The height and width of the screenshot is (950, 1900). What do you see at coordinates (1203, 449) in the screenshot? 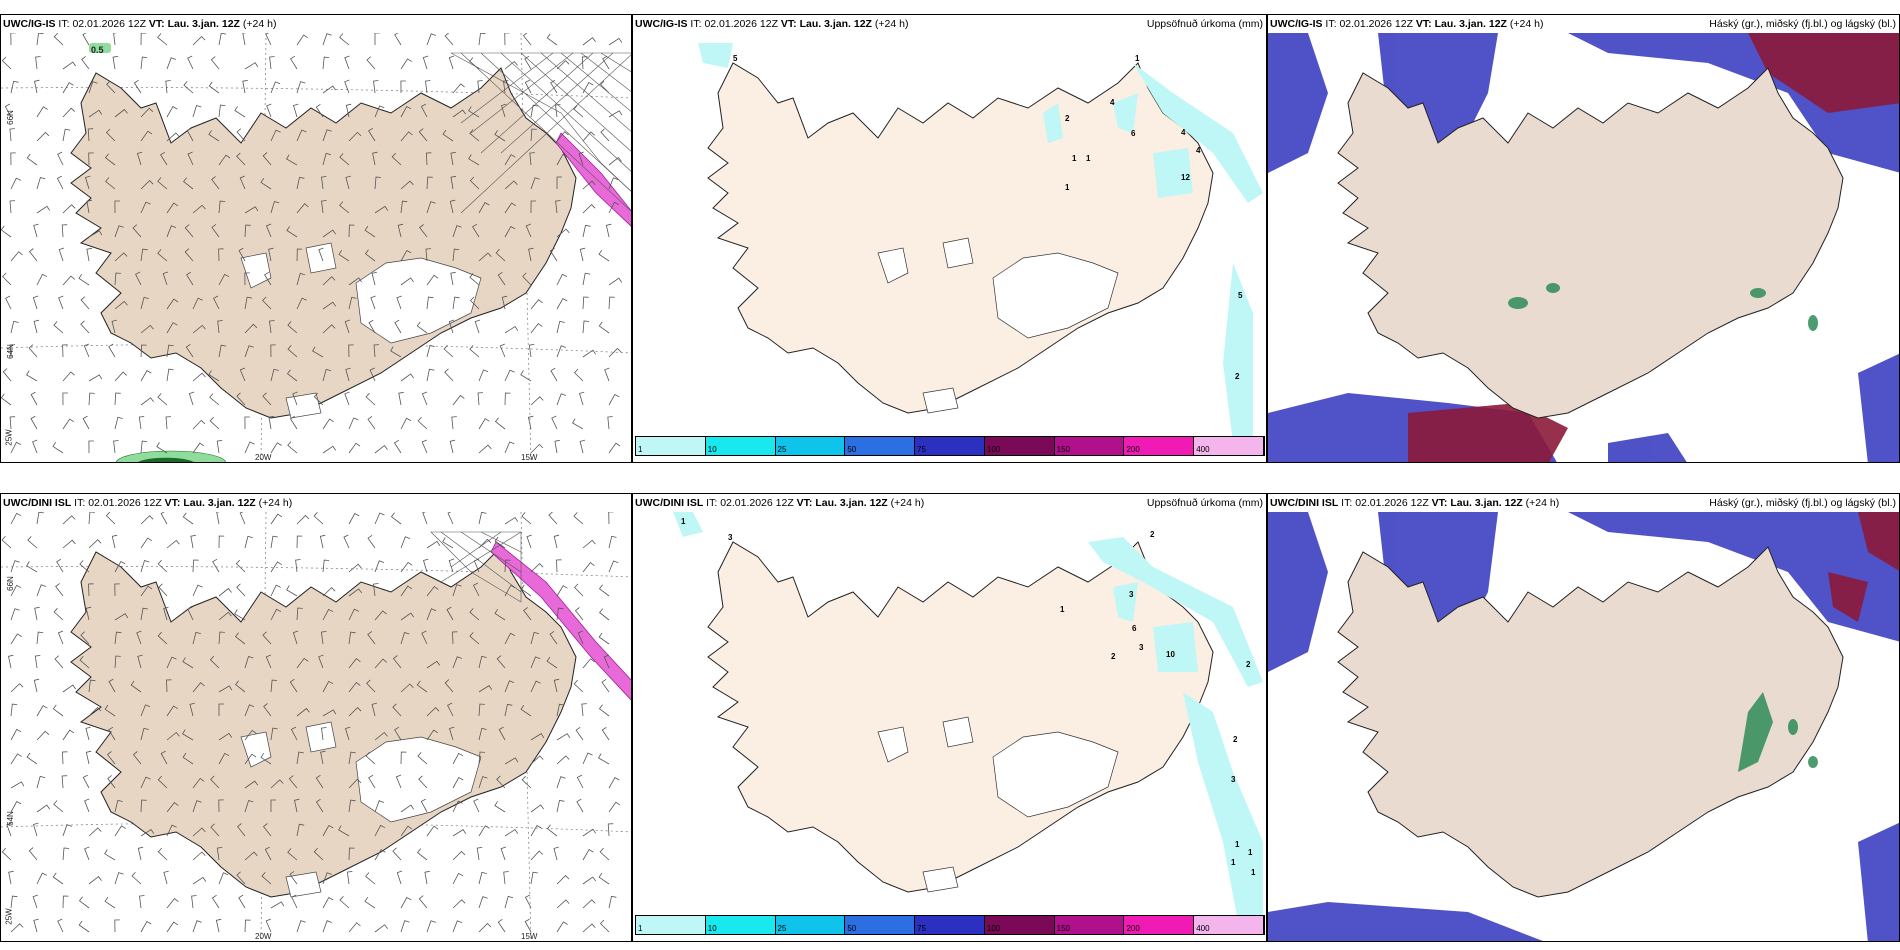
I see `colorbar-tick: 400` at bounding box center [1203, 449].